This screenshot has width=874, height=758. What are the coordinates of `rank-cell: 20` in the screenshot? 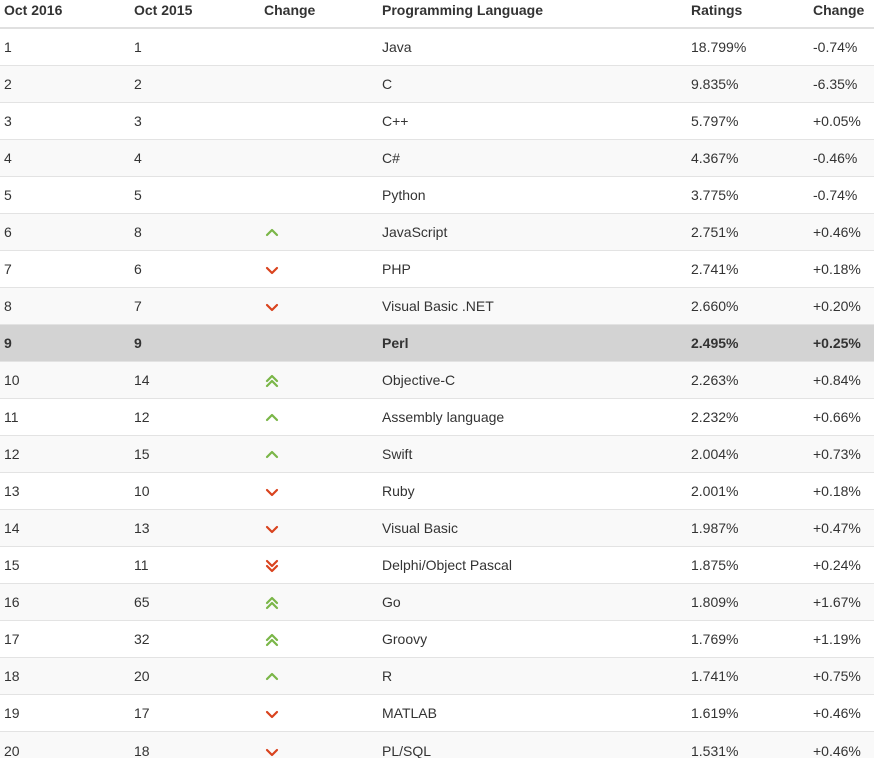 It's located at (12, 750).